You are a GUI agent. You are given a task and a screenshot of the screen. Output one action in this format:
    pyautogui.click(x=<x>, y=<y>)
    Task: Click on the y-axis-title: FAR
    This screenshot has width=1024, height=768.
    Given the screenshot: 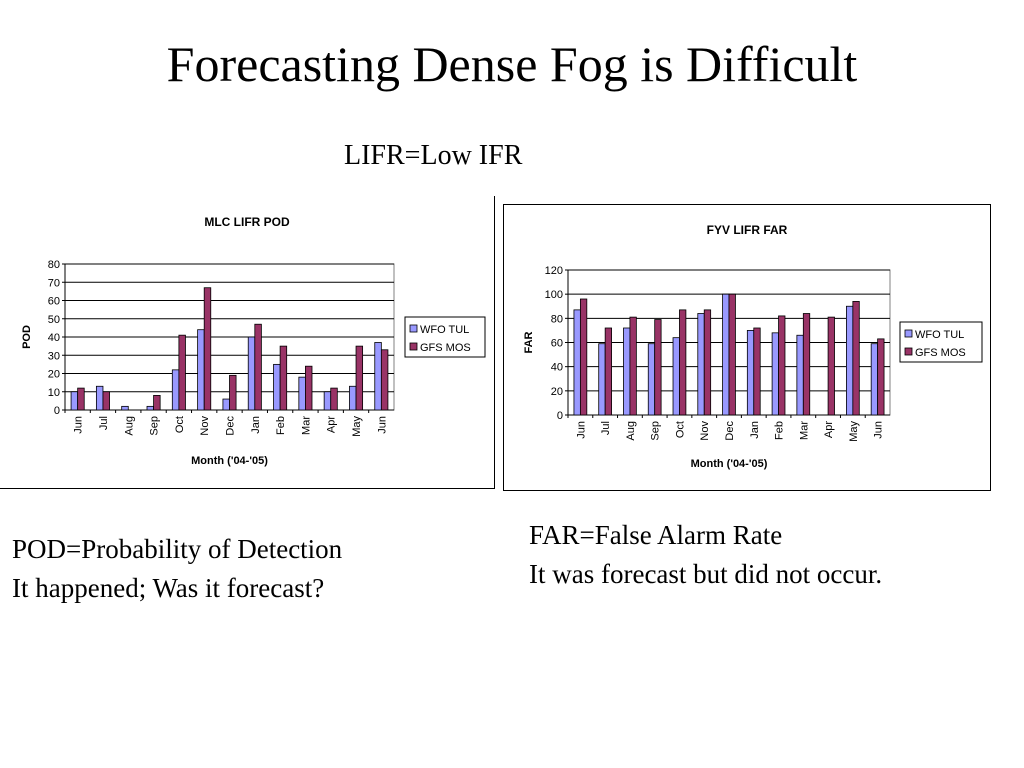 What is the action you would take?
    pyautogui.click(x=529, y=342)
    